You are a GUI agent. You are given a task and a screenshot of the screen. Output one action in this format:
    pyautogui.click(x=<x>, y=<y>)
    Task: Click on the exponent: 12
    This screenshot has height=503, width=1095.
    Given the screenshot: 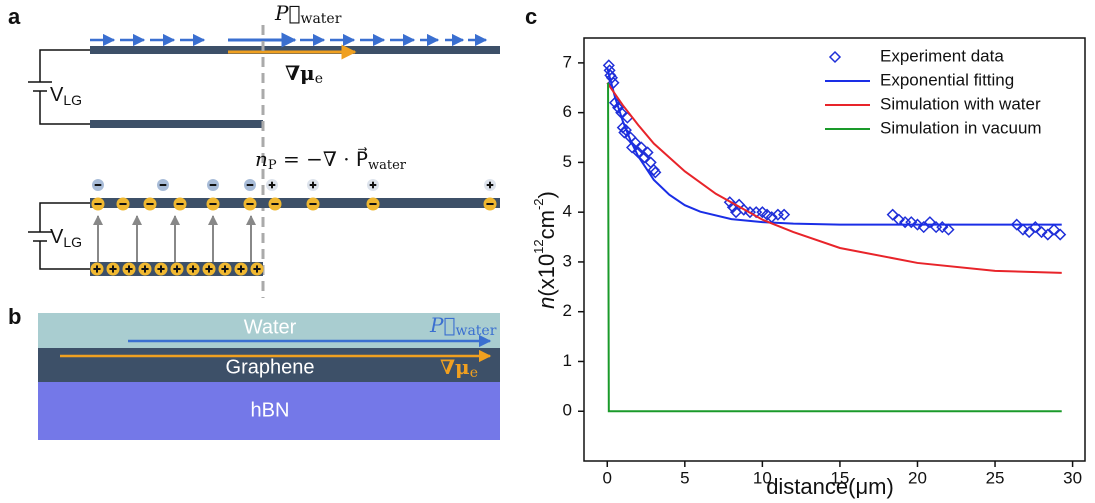 What is the action you would take?
    pyautogui.click(x=538, y=246)
    